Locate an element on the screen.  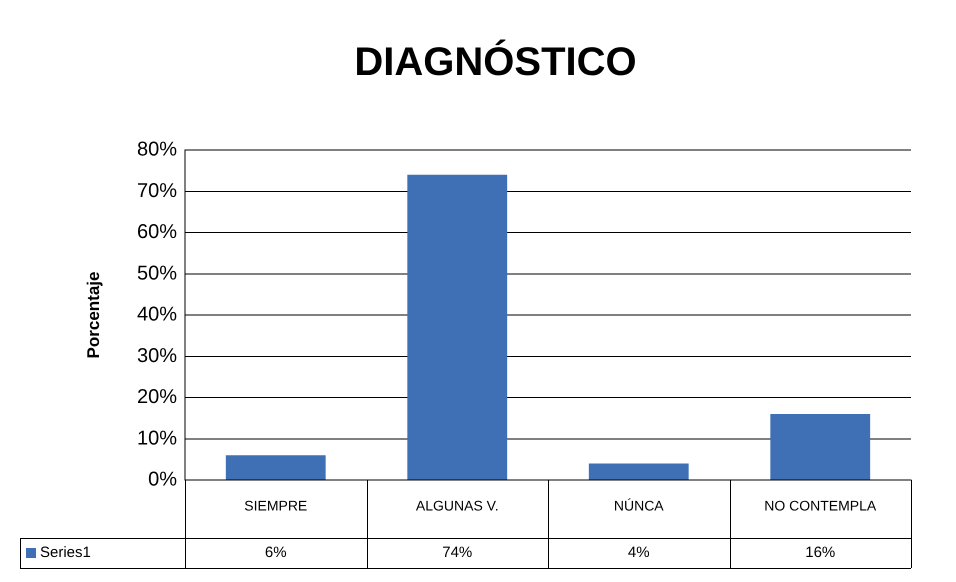
data-label: 74% is located at coordinates (457, 553).